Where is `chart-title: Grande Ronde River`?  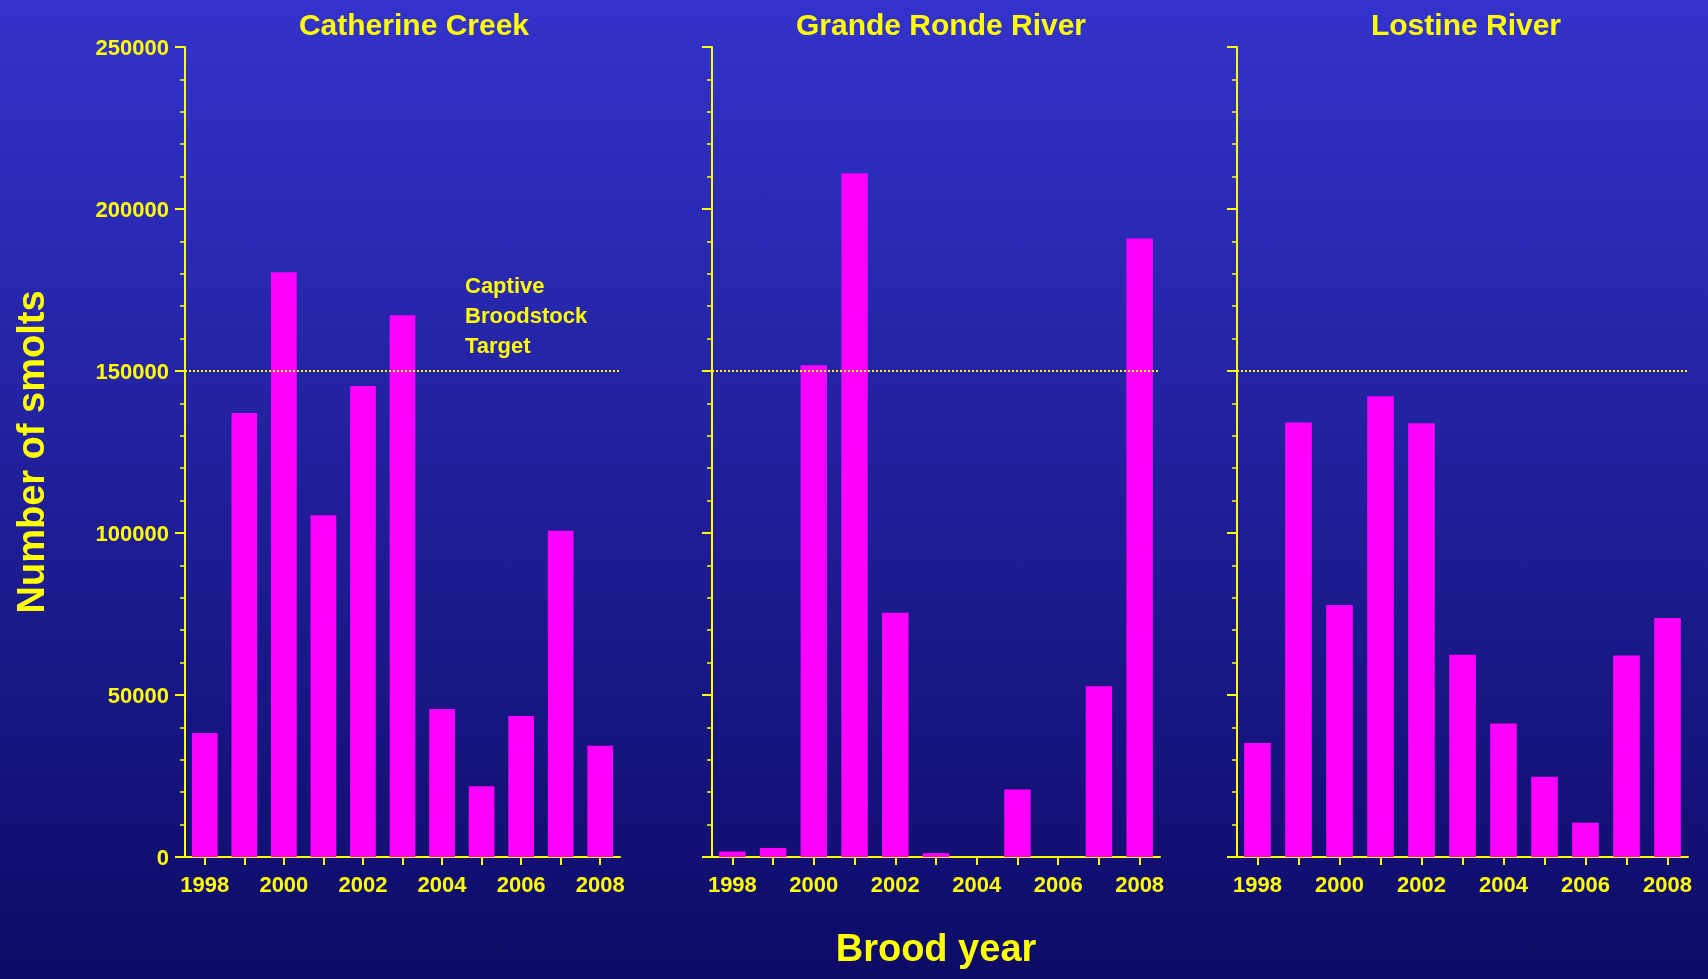 chart-title: Grande Ronde River is located at coordinates (941, 24).